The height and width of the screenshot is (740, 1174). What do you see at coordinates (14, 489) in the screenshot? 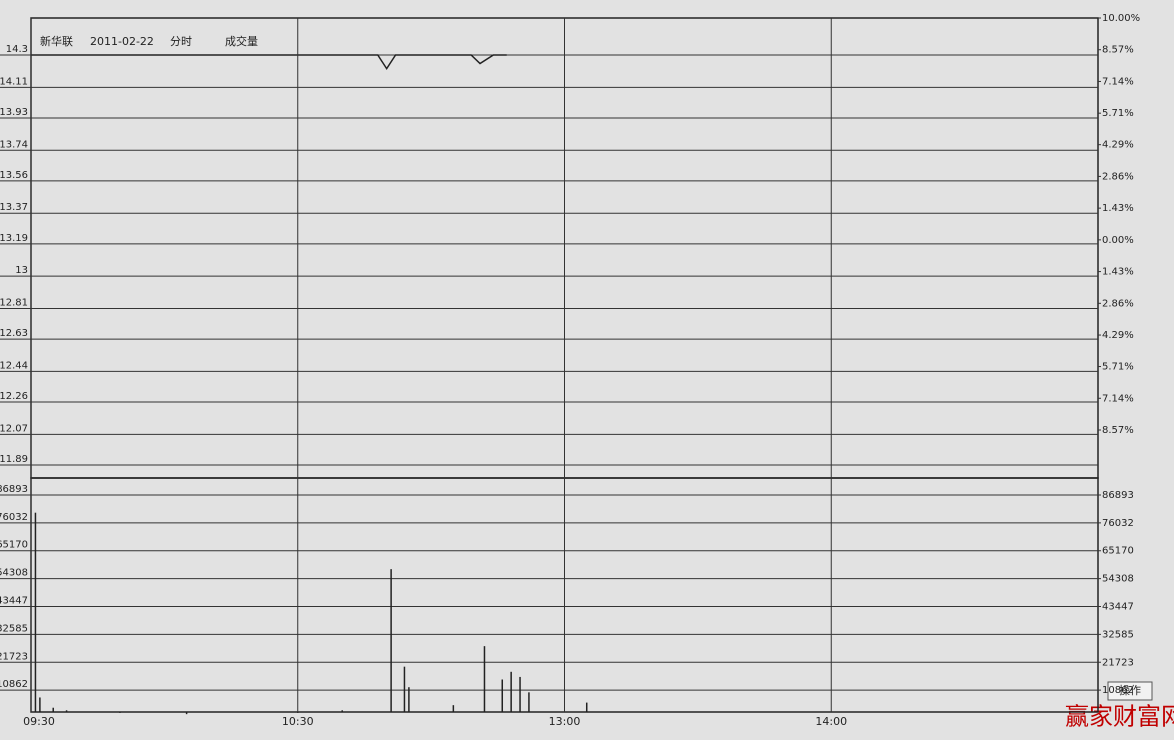
I see `y-tick-label: 86893` at bounding box center [14, 489].